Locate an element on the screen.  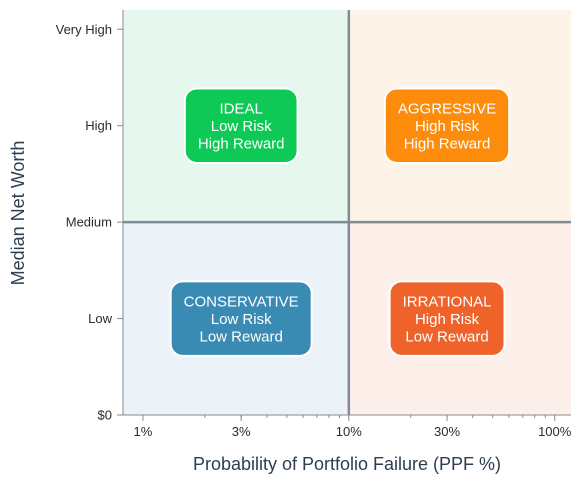
x-tick-label: 1% is located at coordinates (143, 431).